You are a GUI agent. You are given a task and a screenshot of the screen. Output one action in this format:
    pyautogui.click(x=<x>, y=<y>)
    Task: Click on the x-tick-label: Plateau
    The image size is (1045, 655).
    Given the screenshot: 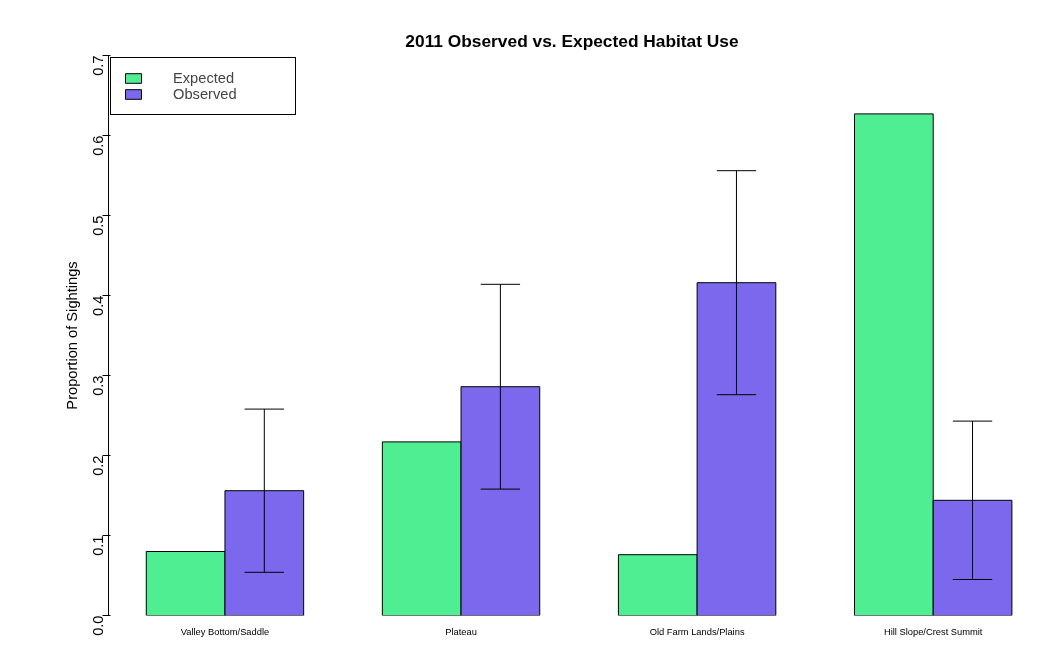 What is the action you would take?
    pyautogui.click(x=461, y=631)
    